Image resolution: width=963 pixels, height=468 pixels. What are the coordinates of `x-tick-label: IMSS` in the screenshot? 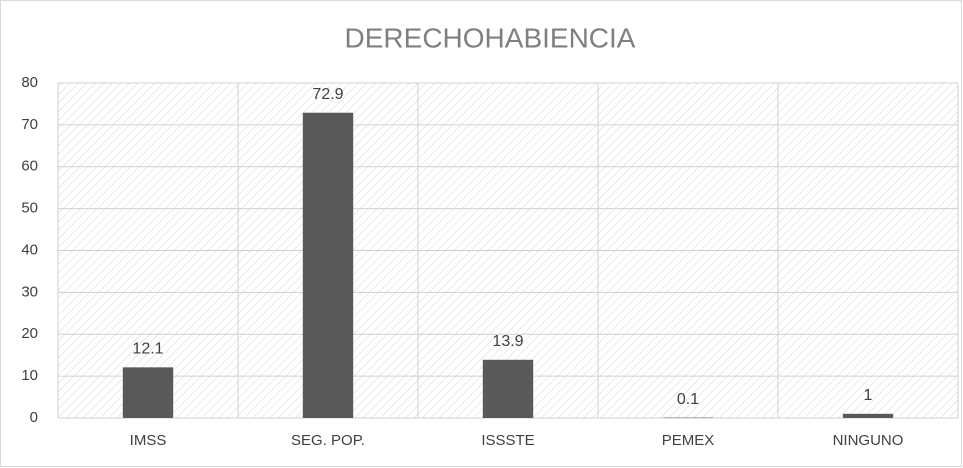 It's located at (148, 440).